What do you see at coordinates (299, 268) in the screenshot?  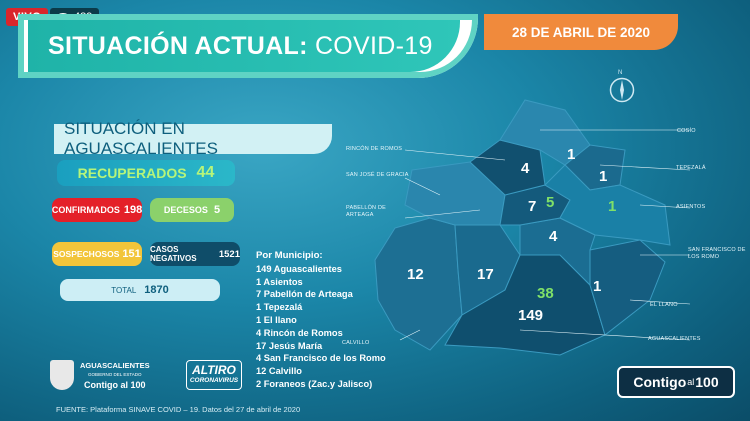 I see `list-item: 149 Aguascalientes` at bounding box center [299, 268].